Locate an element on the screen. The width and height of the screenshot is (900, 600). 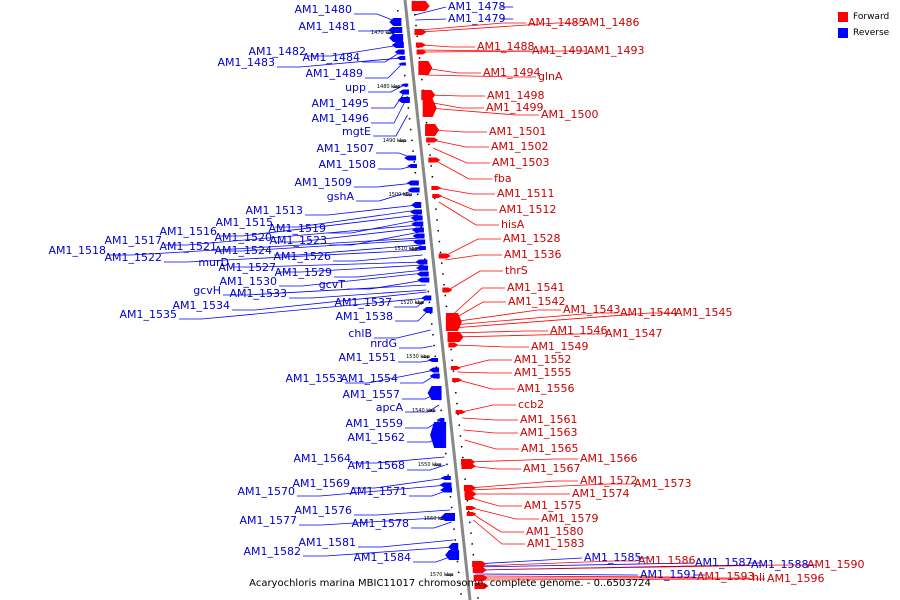
forward-gene-label-glna: glnA is located at coordinates (550, 76).